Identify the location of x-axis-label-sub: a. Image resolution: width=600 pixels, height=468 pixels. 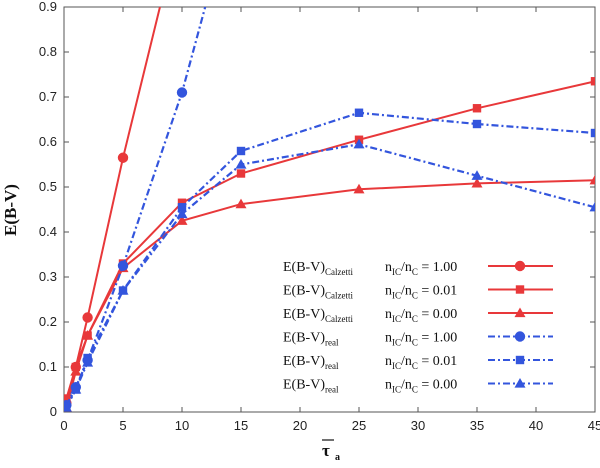
(337, 457).